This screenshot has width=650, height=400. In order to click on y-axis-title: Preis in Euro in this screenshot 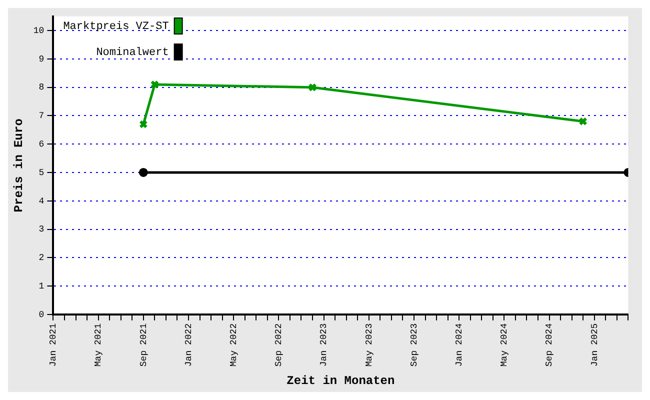, I will do `click(19, 165)`.